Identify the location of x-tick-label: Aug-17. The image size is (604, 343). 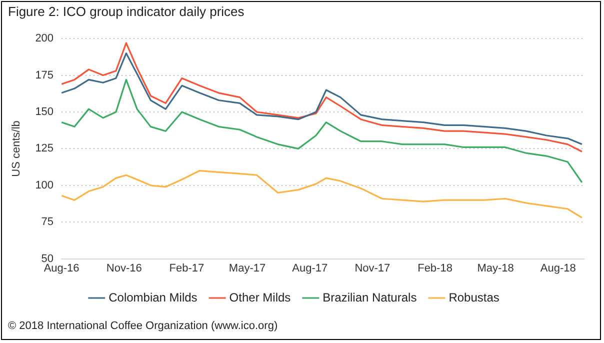
(310, 268).